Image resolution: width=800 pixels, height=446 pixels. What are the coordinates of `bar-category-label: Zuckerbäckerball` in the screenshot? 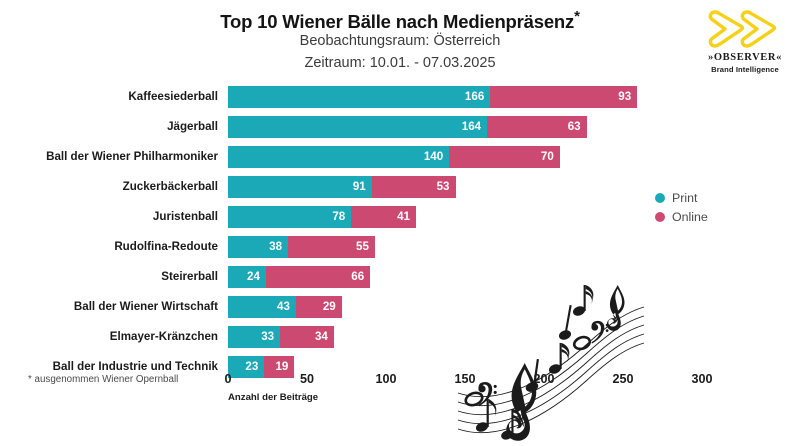 It's located at (170, 186).